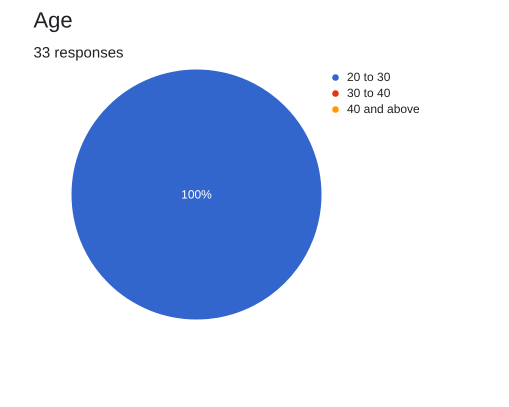 The height and width of the screenshot is (407, 509). Describe the element at coordinates (369, 77) in the screenshot. I see `legend-label: 20 to 30` at that location.